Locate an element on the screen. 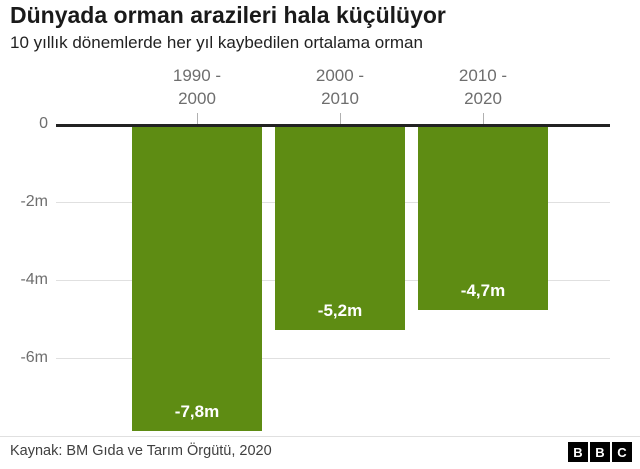  footer-divider is located at coordinates (320, 436).